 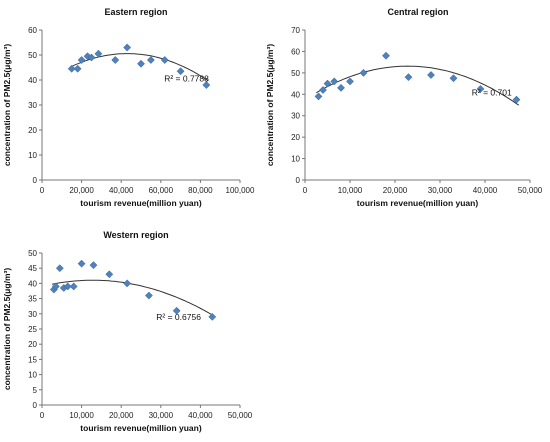 What do you see at coordinates (295, 30) in the screenshot?
I see `y-tick-label: 70` at bounding box center [295, 30].